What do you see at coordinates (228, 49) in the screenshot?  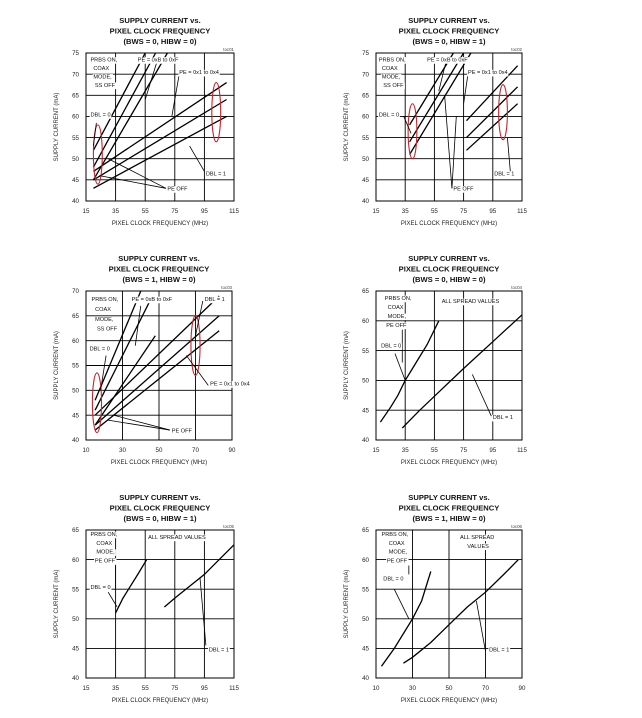 I see `figure-code: toc01` at bounding box center [228, 49].